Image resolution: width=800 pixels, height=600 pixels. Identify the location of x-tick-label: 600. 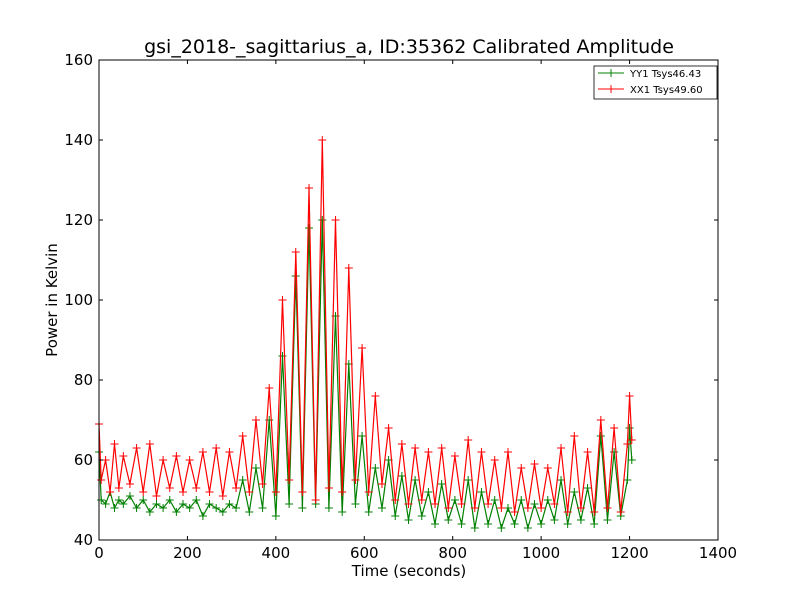
(364, 553).